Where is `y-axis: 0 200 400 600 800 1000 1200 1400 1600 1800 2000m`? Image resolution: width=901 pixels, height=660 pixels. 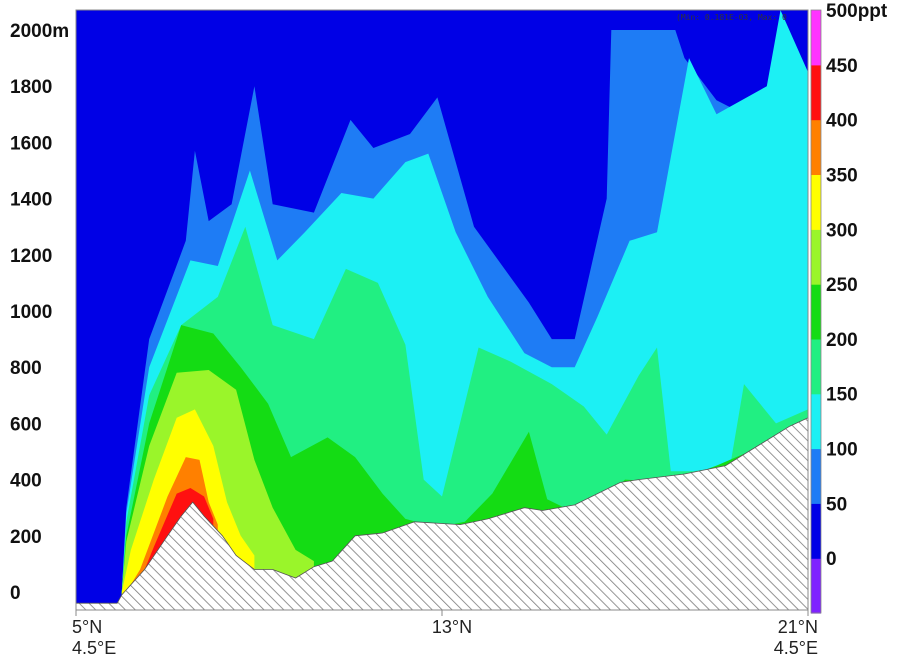
y-axis: 0 200 400 600 800 1000 1200 1400 1600 1800 2000m is located at coordinates (39, 312).